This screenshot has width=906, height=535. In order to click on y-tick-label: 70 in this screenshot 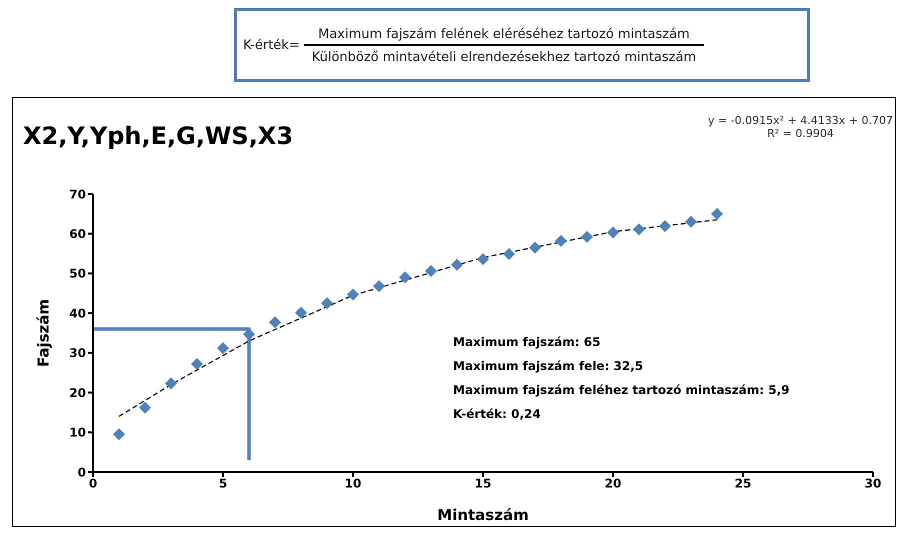, I will do `click(77, 194)`.